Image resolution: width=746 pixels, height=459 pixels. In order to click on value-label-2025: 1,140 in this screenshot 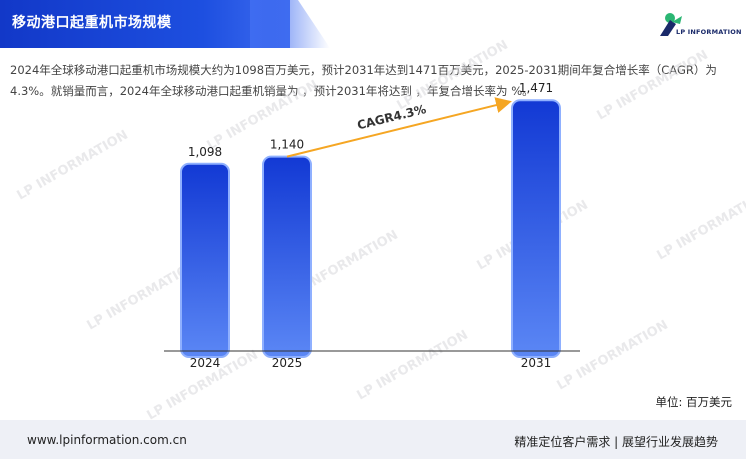, I will do `click(287, 145)`.